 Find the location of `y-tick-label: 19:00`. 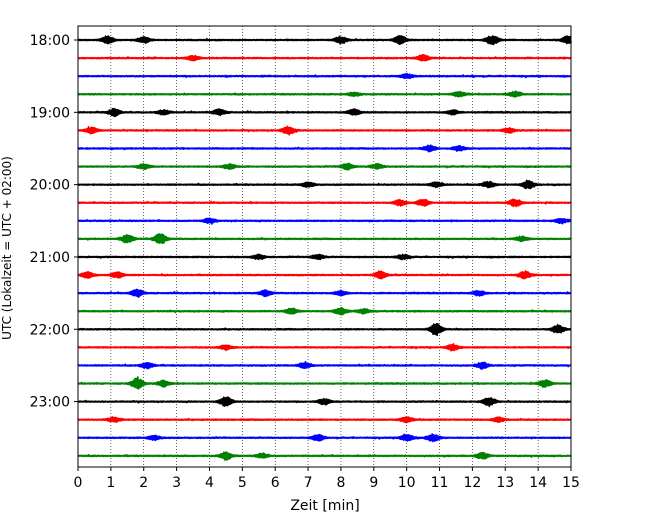

y-tick-label: 19:00 is located at coordinates (50, 113).